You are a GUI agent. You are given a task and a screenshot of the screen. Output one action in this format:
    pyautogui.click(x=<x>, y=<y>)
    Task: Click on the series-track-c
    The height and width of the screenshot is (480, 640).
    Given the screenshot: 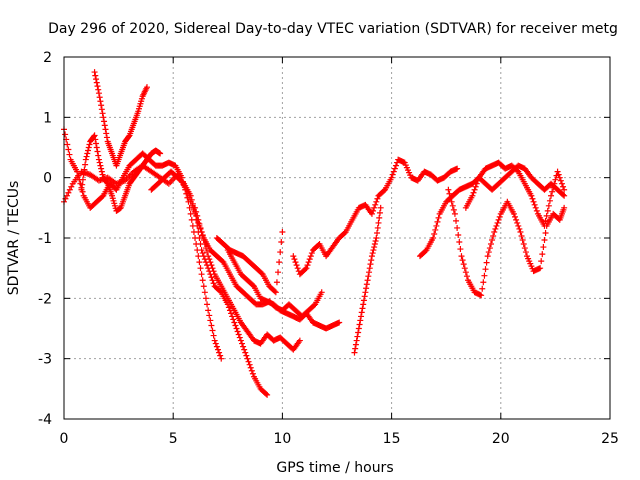 What is the action you would take?
    pyautogui.click(x=120, y=119)
    